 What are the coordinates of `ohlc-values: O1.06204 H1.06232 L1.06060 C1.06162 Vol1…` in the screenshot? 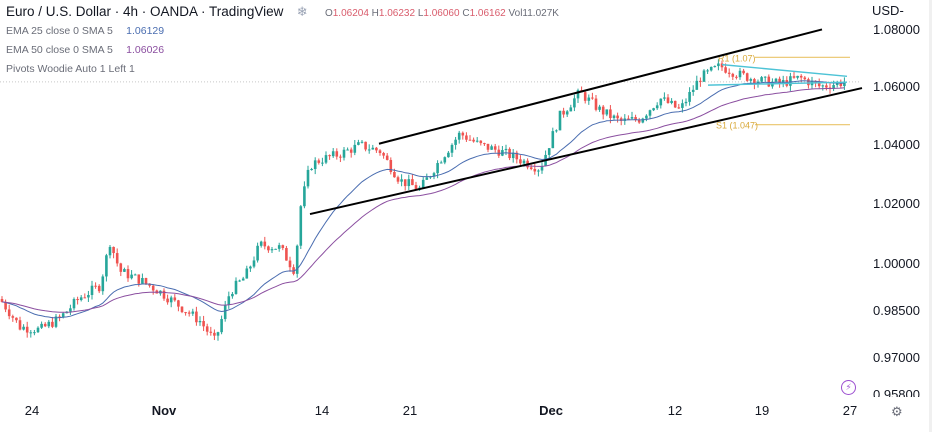 It's located at (442, 13).